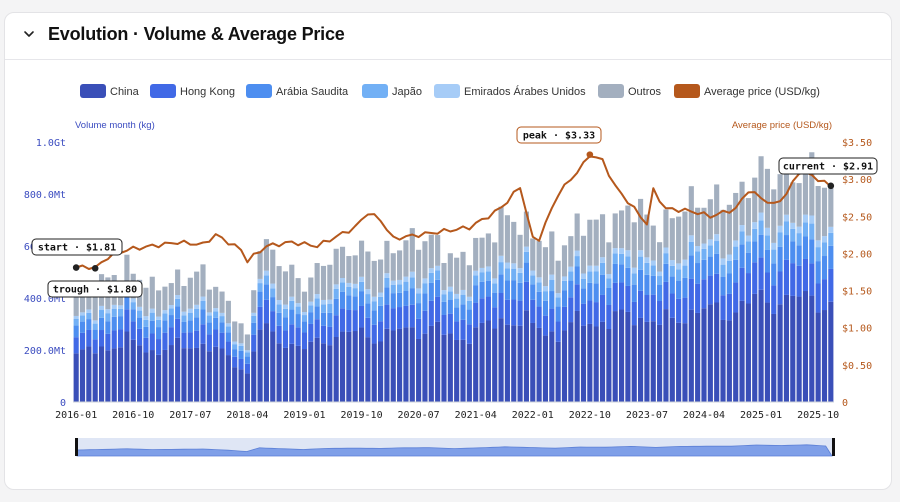 This screenshot has width=900, height=502. What do you see at coordinates (29, 34) in the screenshot?
I see `chevron-down-icon` at bounding box center [29, 34].